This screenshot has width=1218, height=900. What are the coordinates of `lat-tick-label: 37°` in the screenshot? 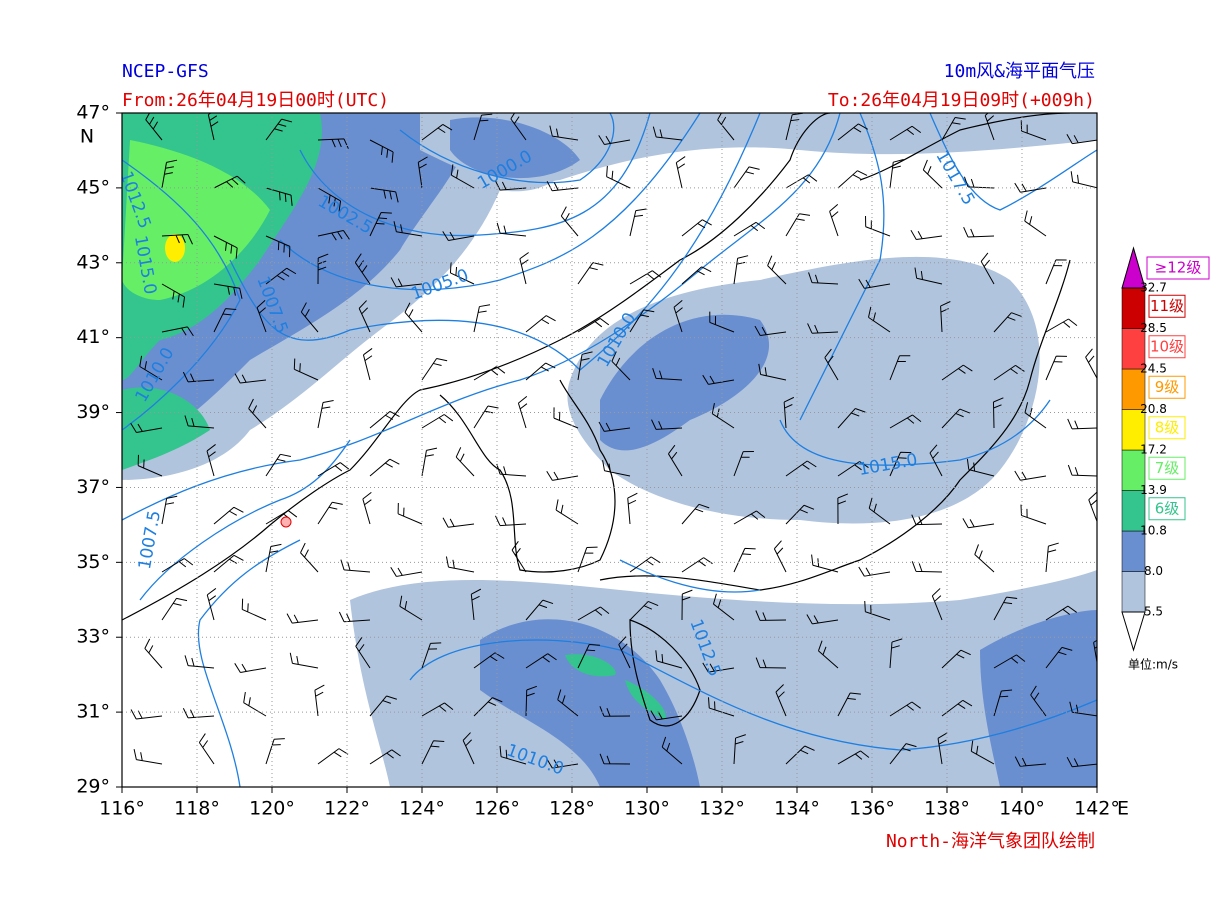 It's located at (93, 487).